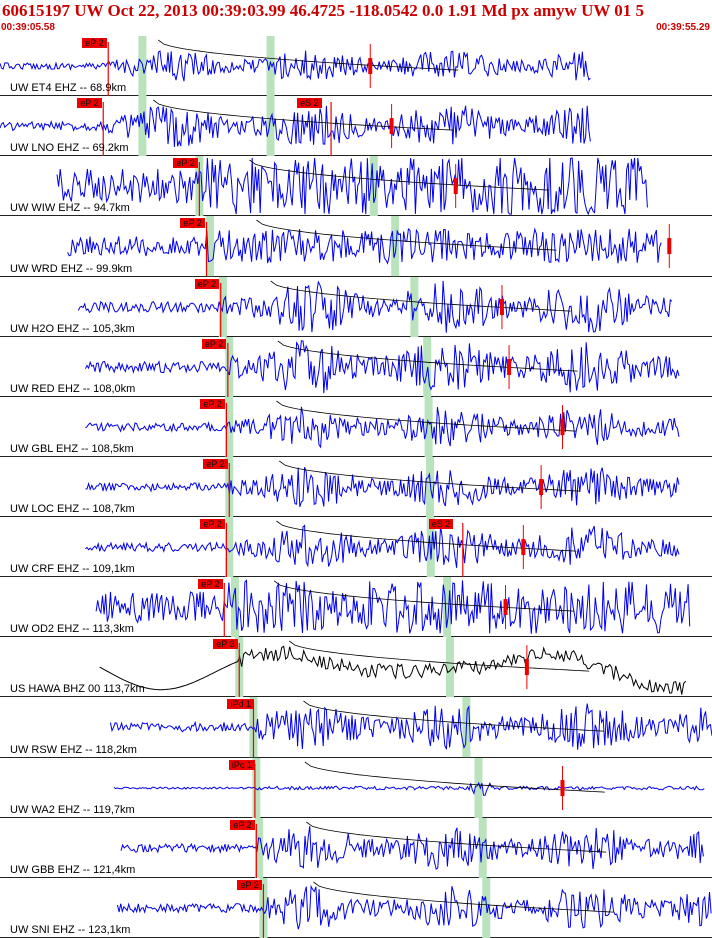  I want to click on trace-row: iPd 1 UW RSW EHZ -- 118,2km, so click(356, 727).